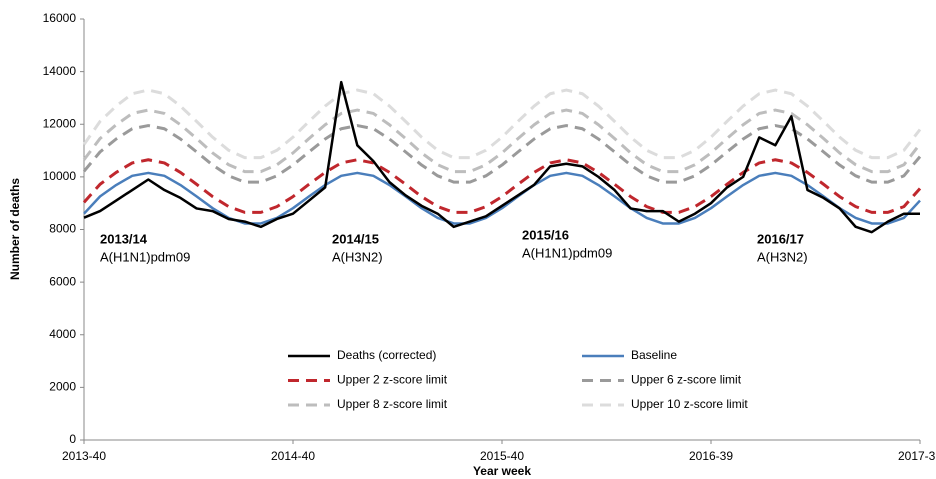 The image size is (936, 479). I want to click on x-tick-label: 2016-39, so click(711, 456).